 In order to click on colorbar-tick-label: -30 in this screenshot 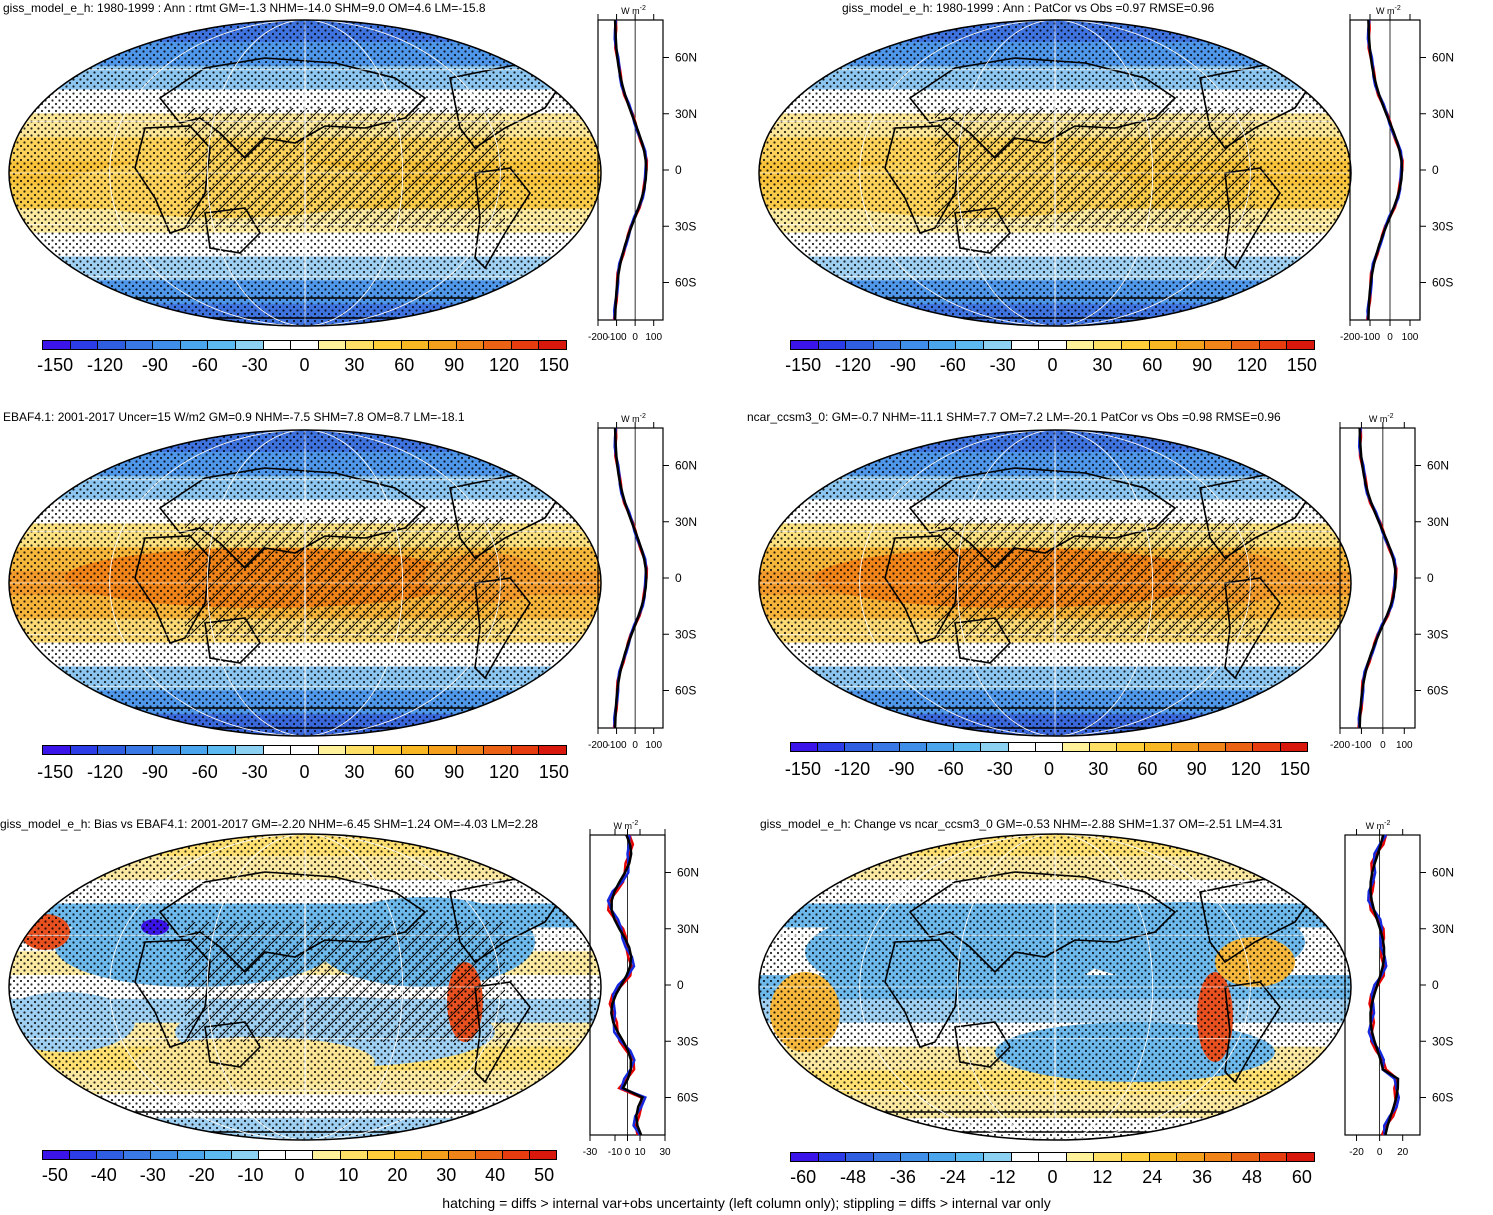, I will do `click(1002, 365)`.